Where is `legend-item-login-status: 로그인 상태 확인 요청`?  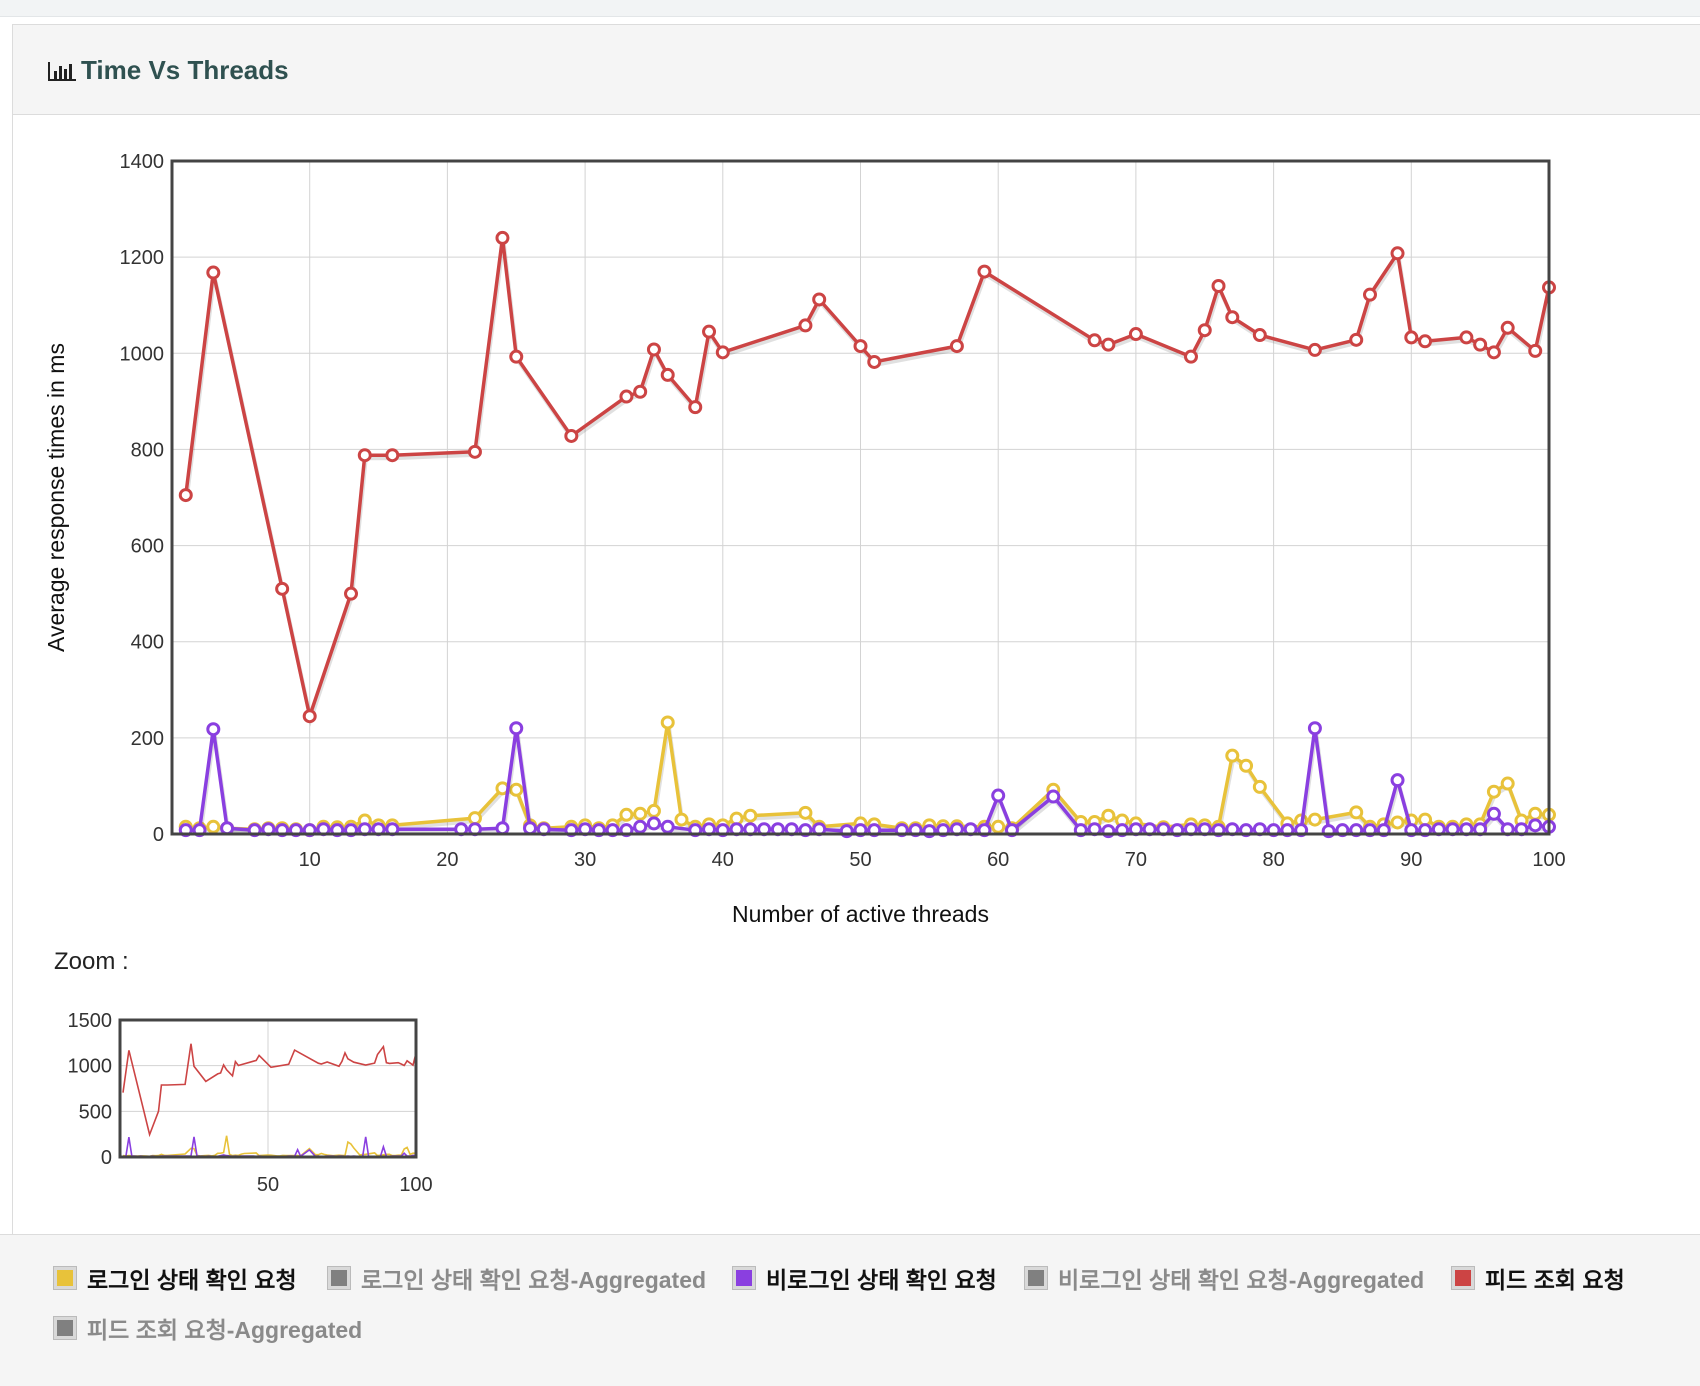 legend-item-login-status: 로그인 상태 확인 요청 is located at coordinates (175, 1278).